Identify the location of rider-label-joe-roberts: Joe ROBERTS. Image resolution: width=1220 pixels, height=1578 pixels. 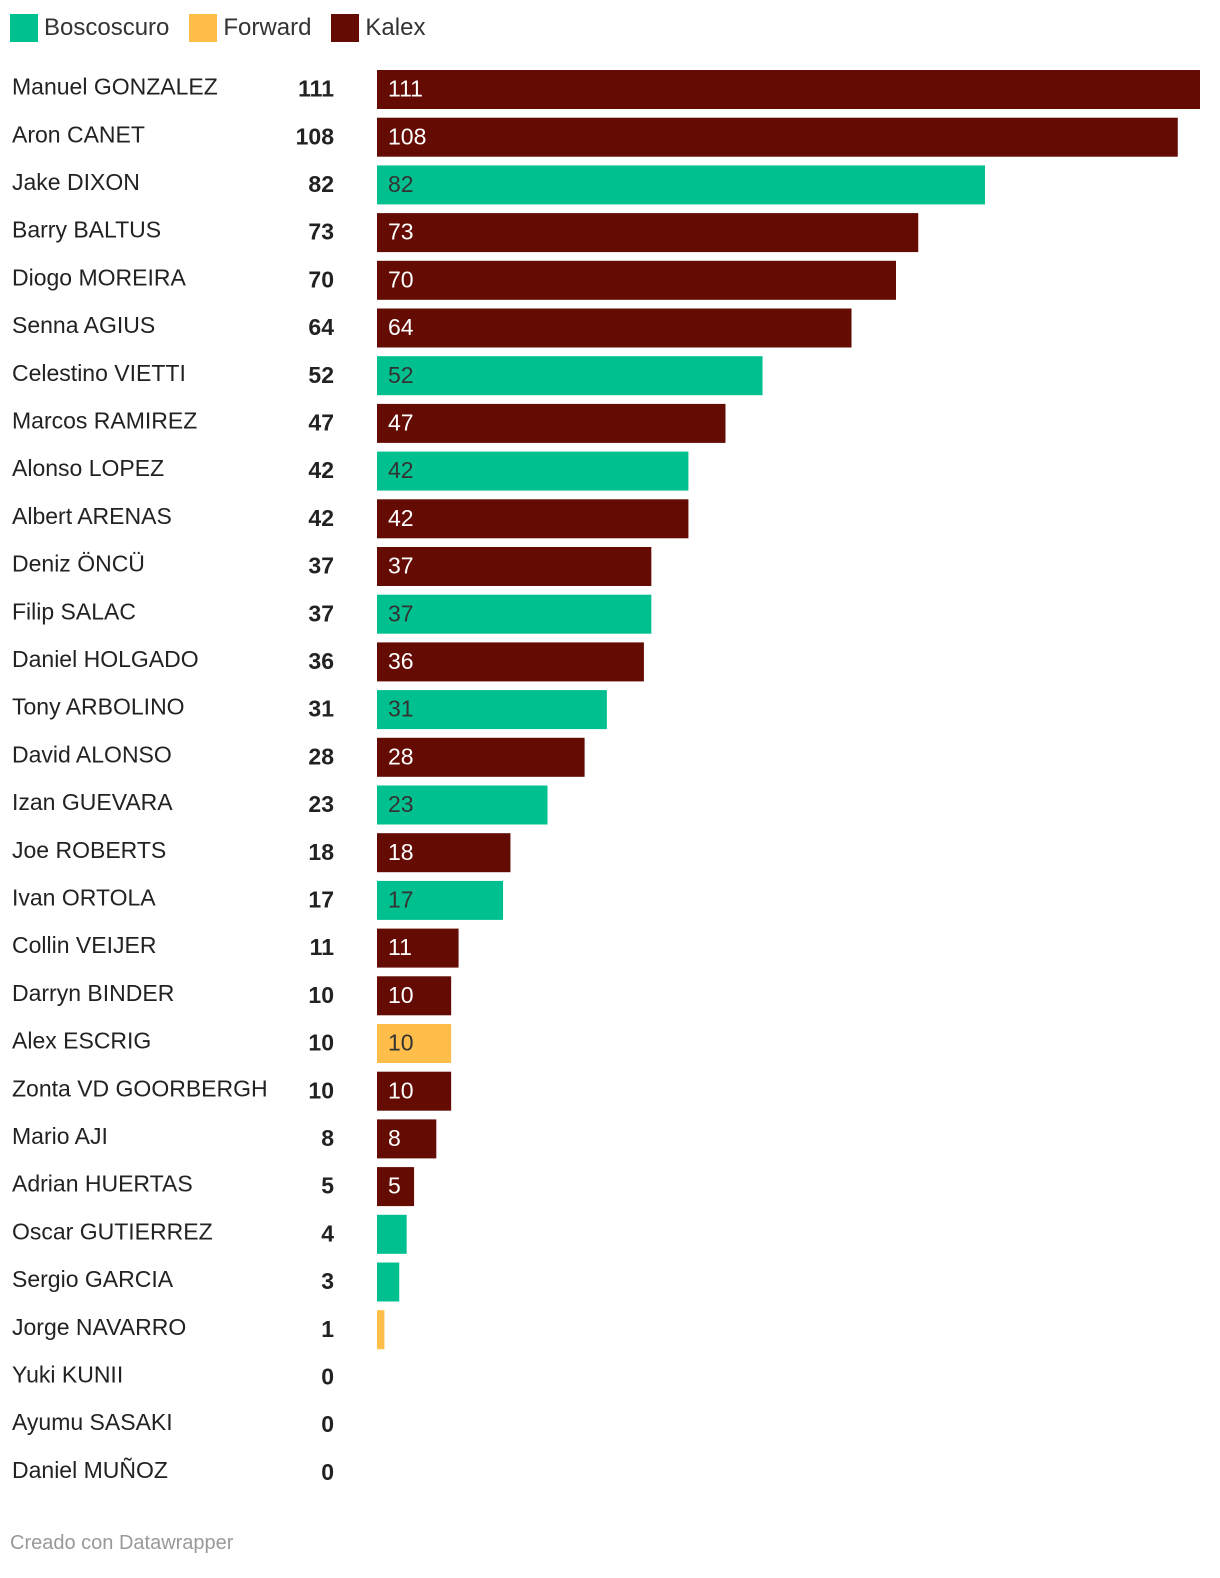
(89, 850).